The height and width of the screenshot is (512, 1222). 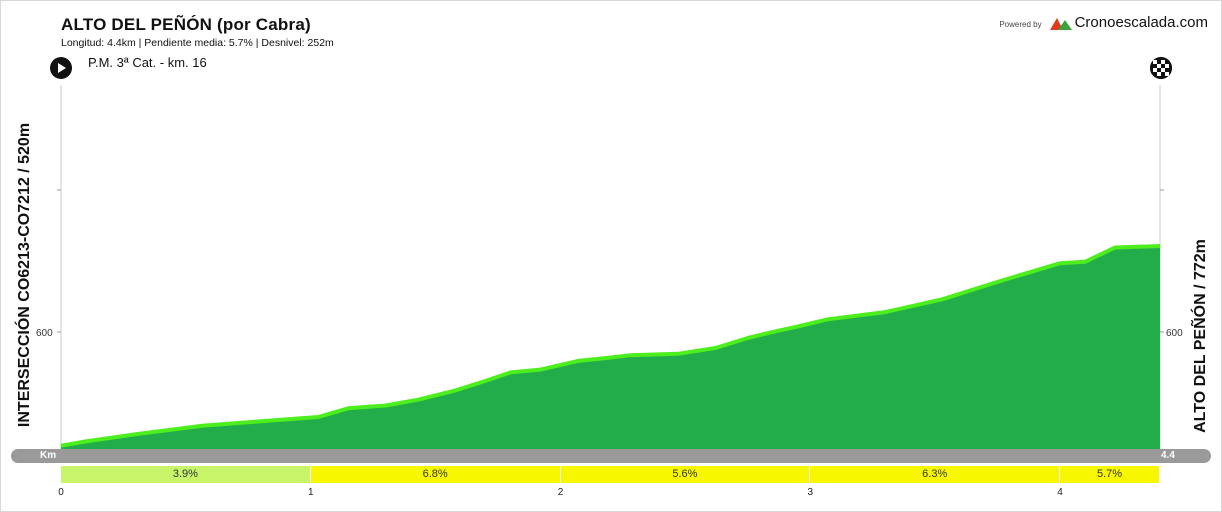 What do you see at coordinates (685, 474) in the screenshot?
I see `gradient-segment: 5.6%` at bounding box center [685, 474].